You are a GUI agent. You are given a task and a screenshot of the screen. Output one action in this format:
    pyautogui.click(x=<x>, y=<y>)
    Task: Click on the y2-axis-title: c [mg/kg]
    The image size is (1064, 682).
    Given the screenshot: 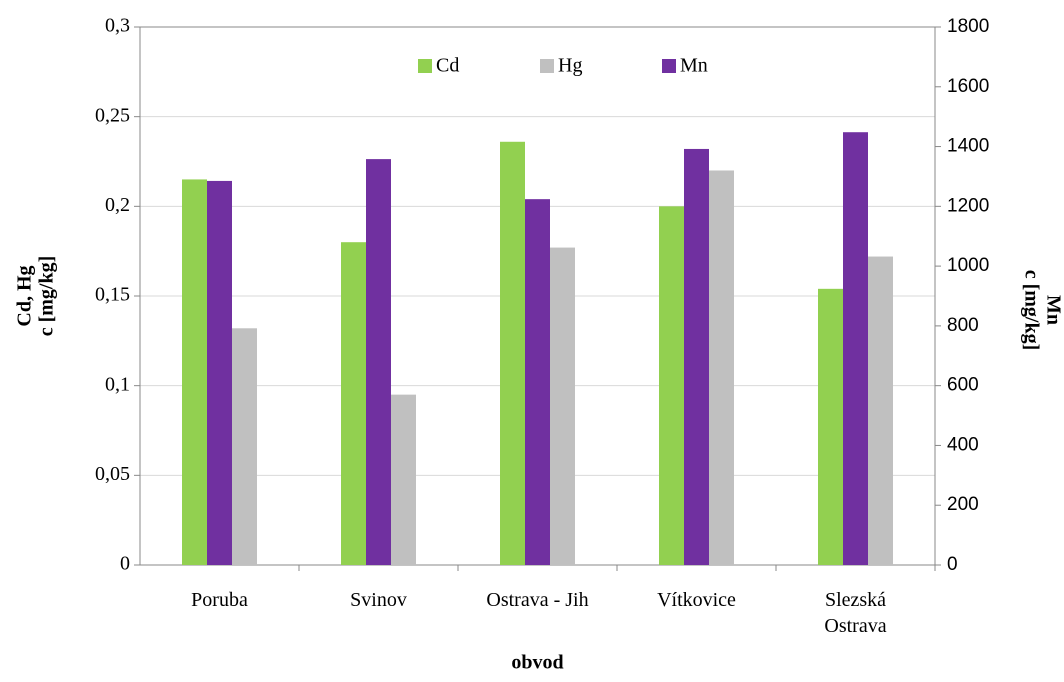 What is the action you would take?
    pyautogui.click(x=1031, y=310)
    